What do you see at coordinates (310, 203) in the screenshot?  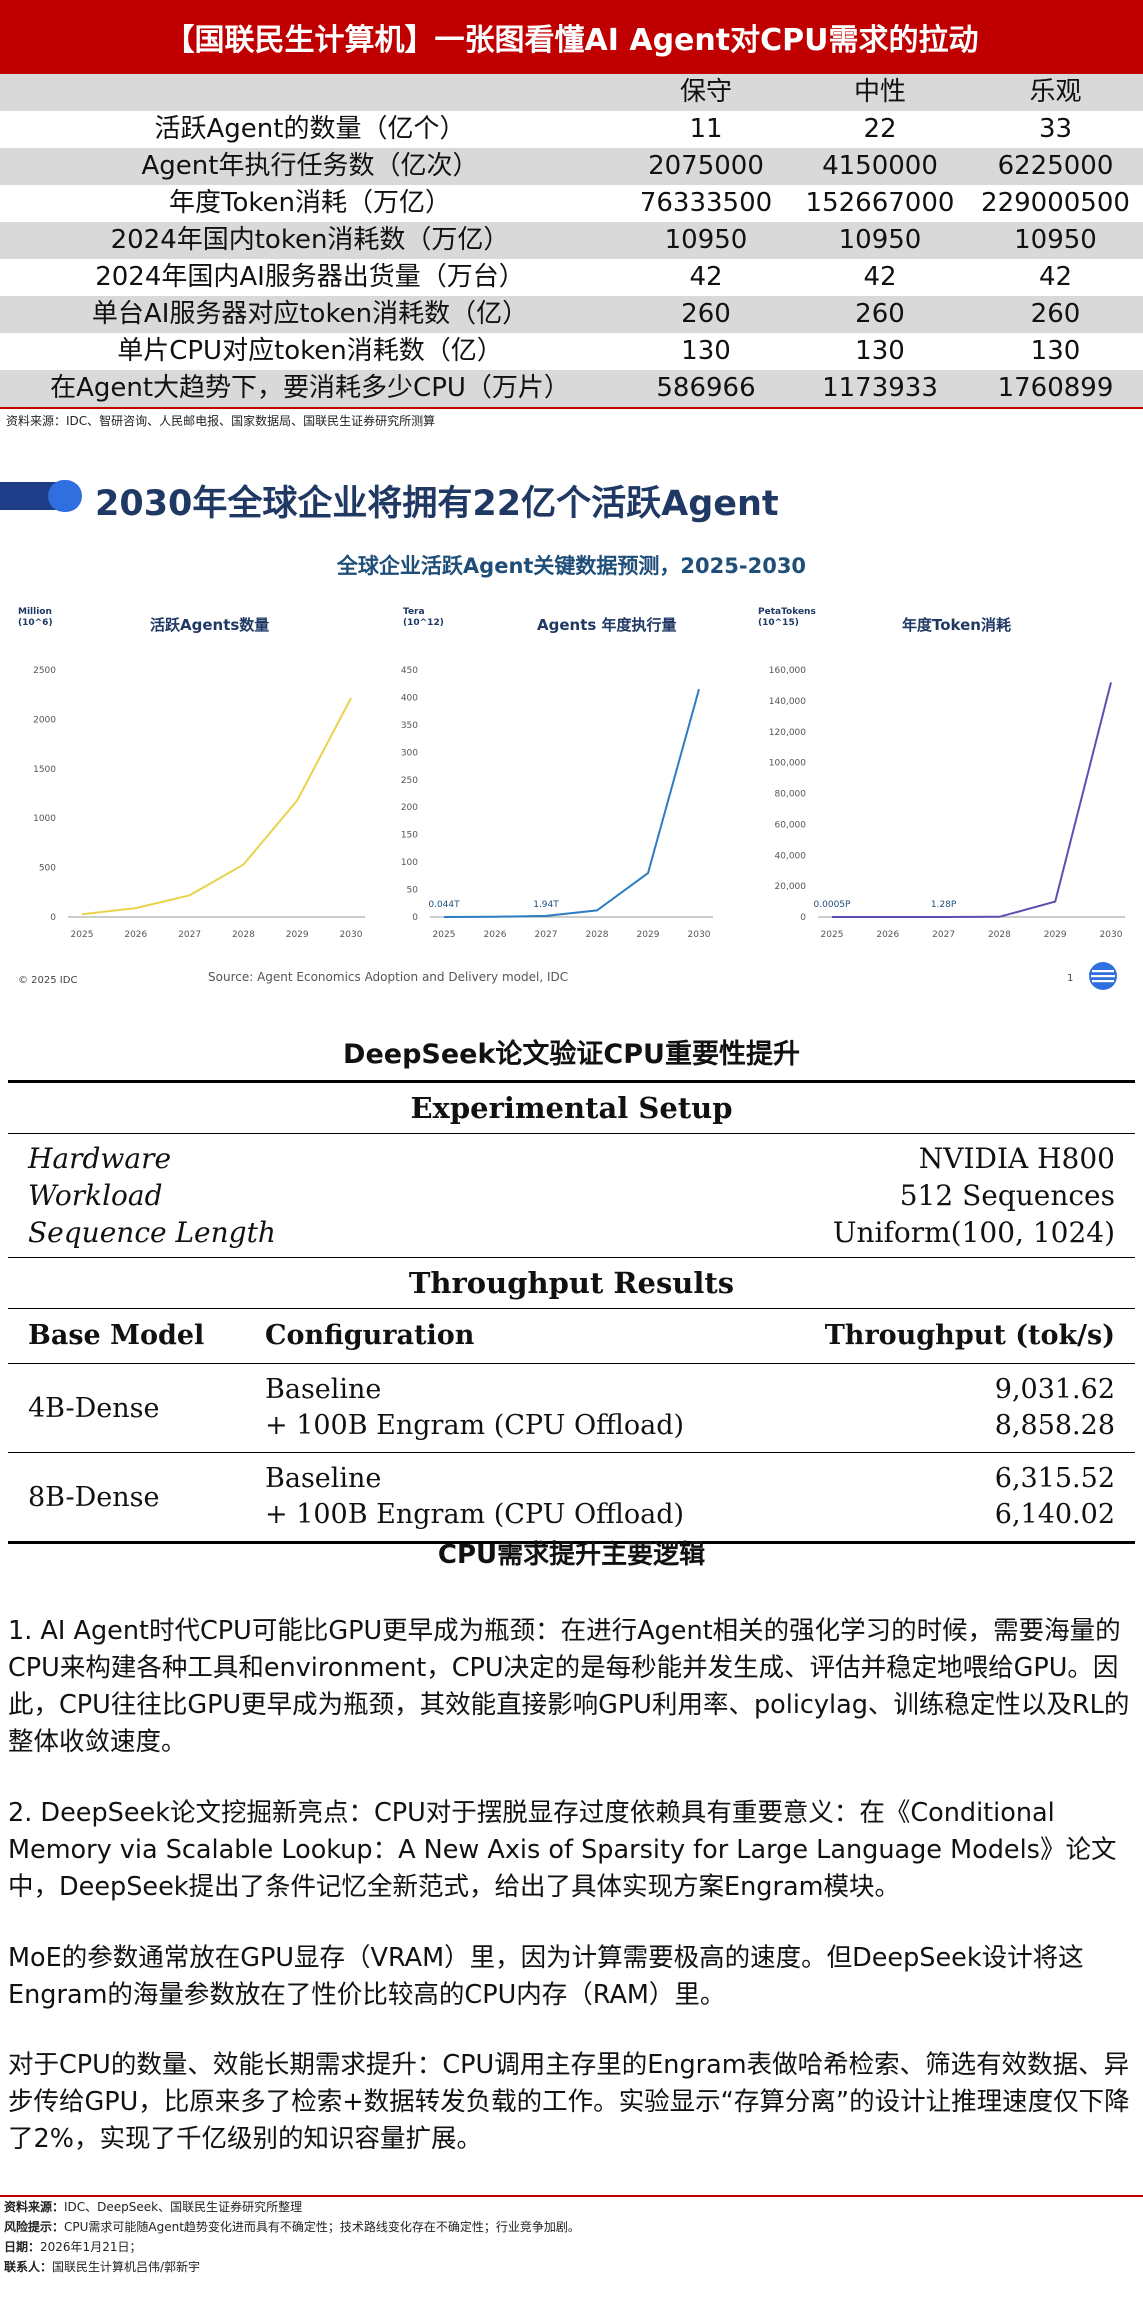 I see `row-label: 年度Token消耗（万亿）` at bounding box center [310, 203].